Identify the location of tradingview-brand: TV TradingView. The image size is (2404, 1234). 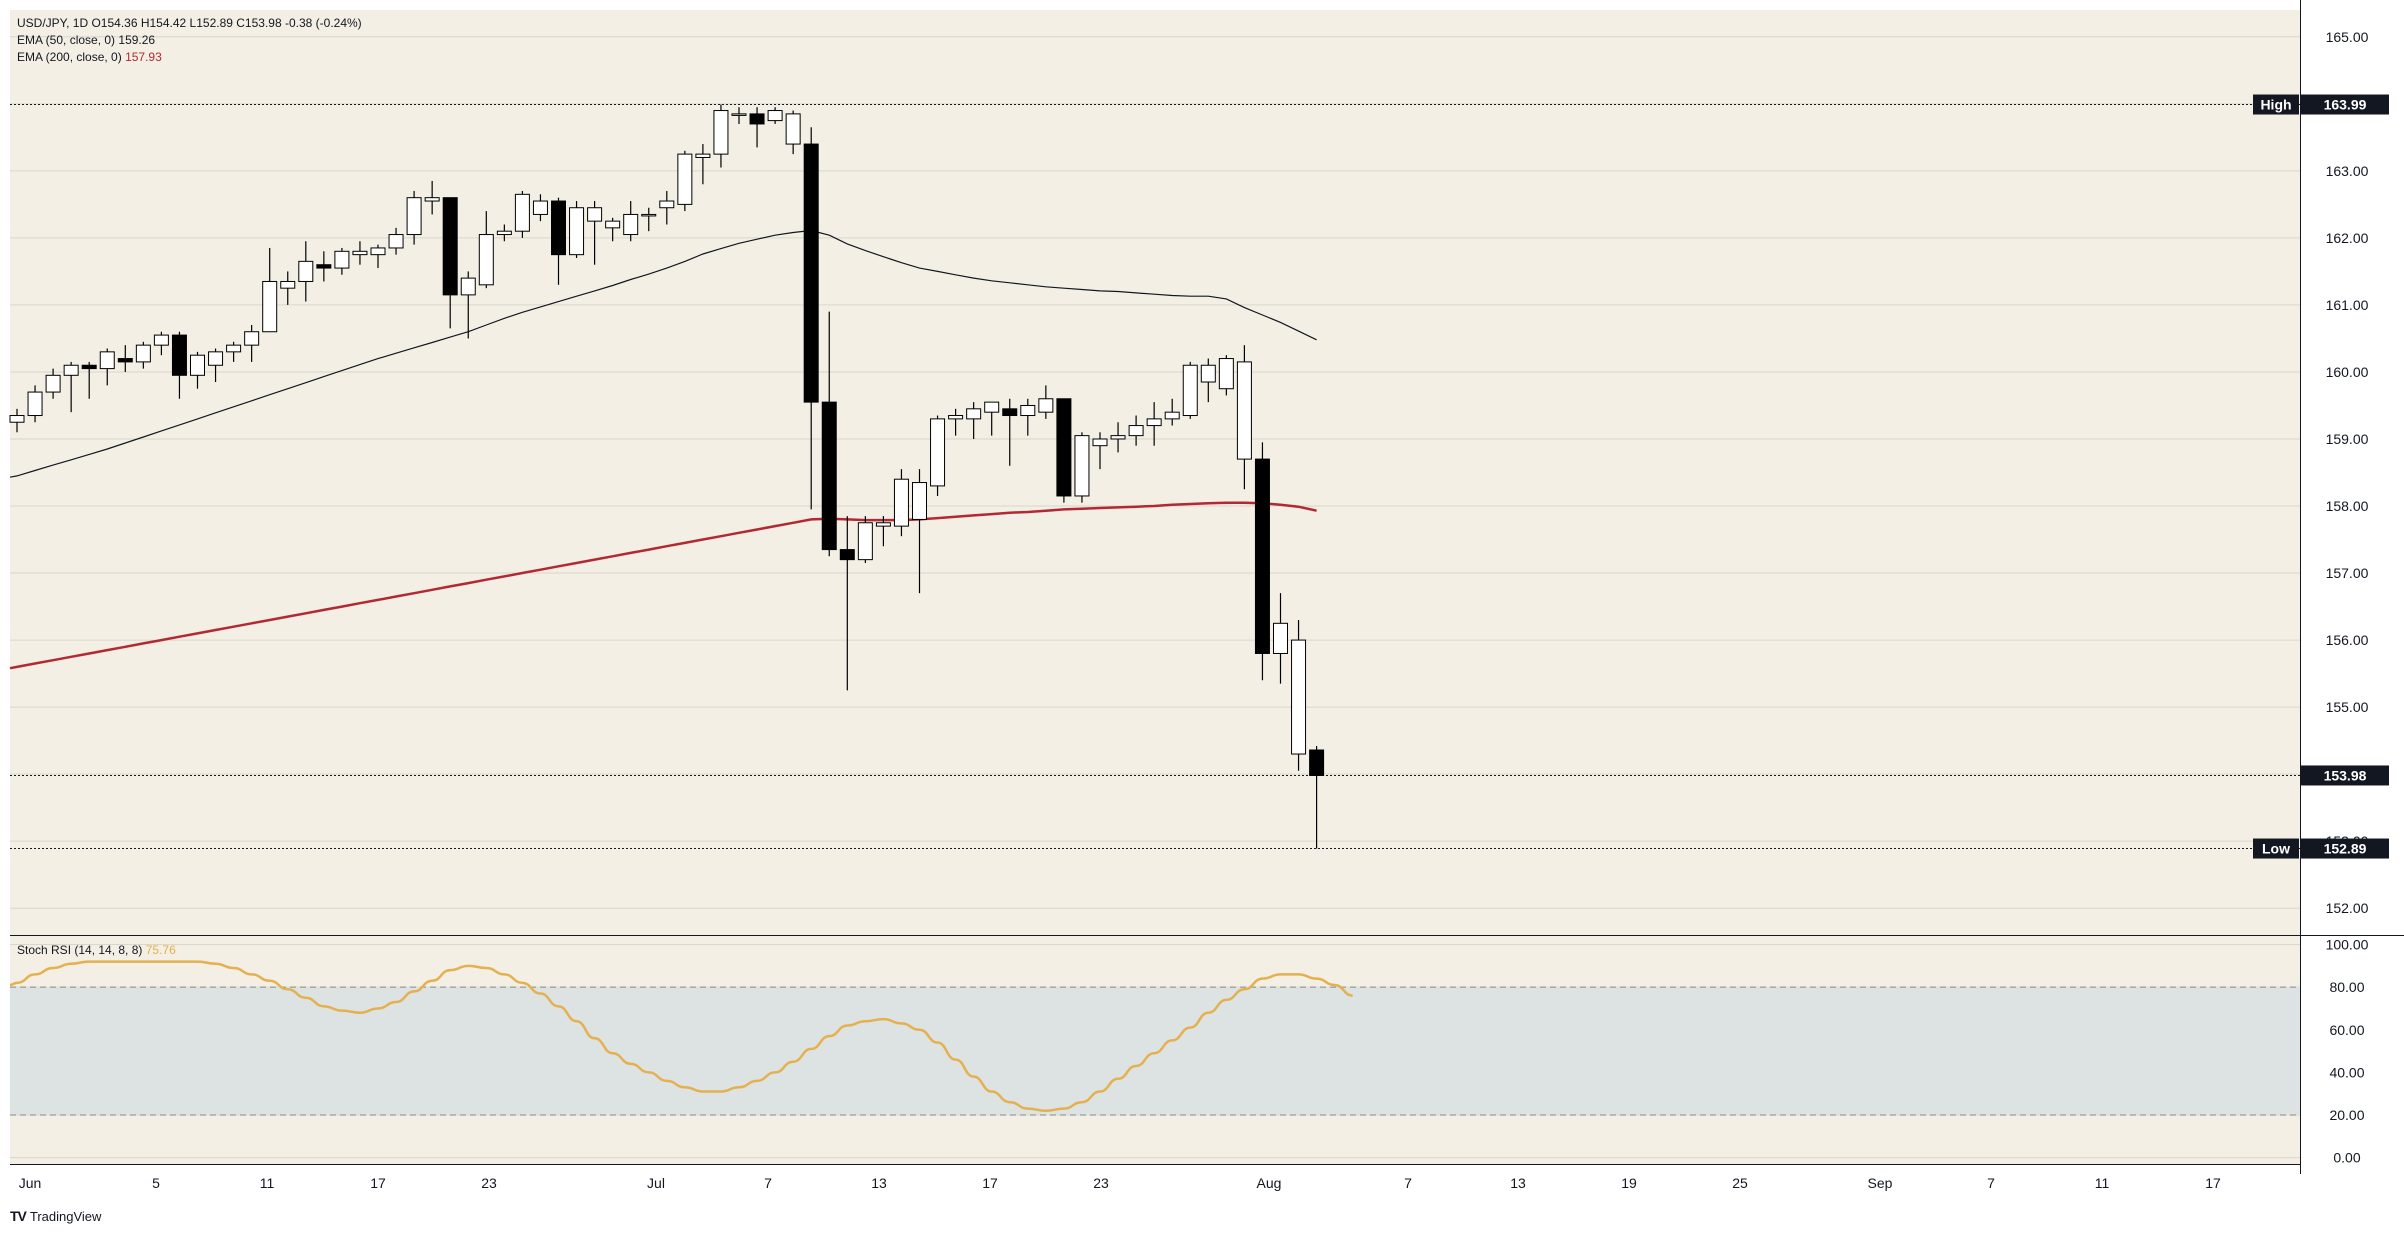
(55, 1216).